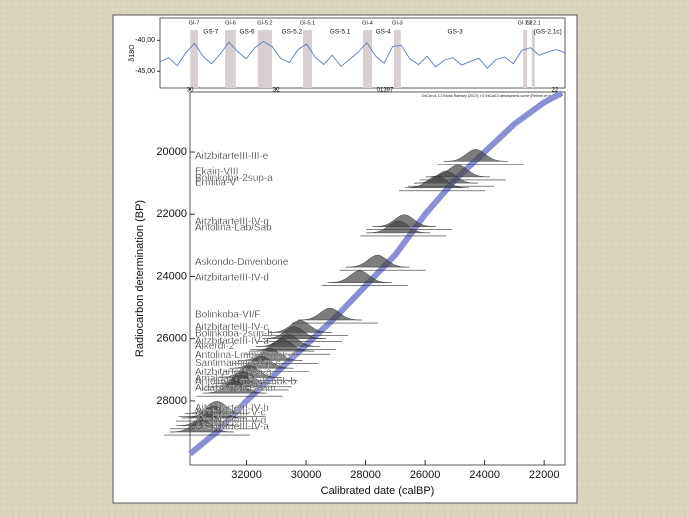 The width and height of the screenshot is (689, 517). Describe the element at coordinates (232, 221) in the screenshot. I see `sample-label: AitzbitarteIII-IV-g` at that location.